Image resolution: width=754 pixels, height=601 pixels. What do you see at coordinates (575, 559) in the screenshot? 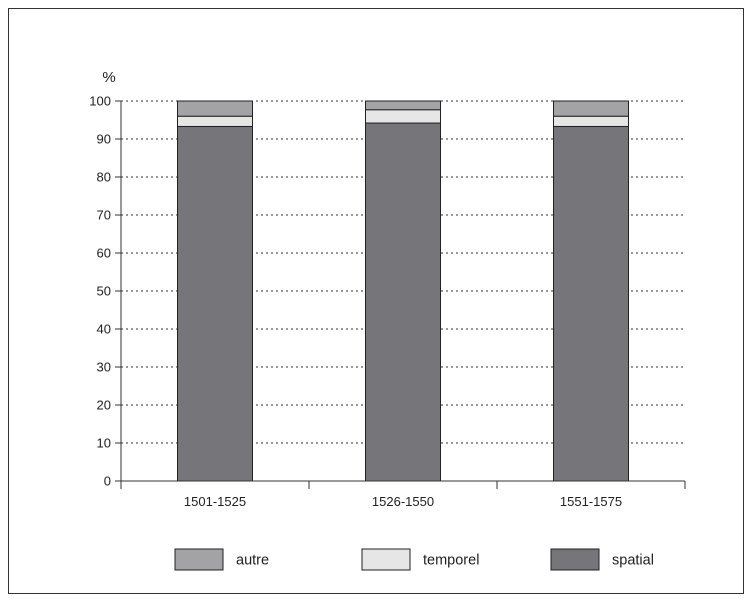
I see `legend-swatch-spatial` at bounding box center [575, 559].